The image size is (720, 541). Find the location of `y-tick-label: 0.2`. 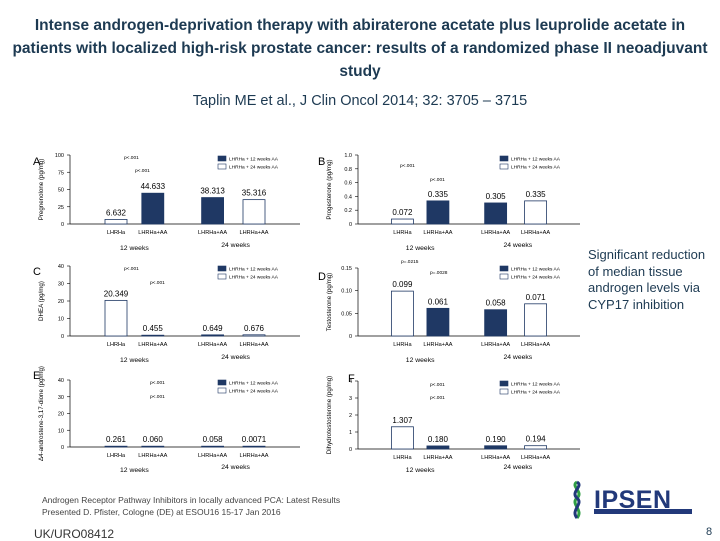

y-tick-label: 0.2 is located at coordinates (348, 211).